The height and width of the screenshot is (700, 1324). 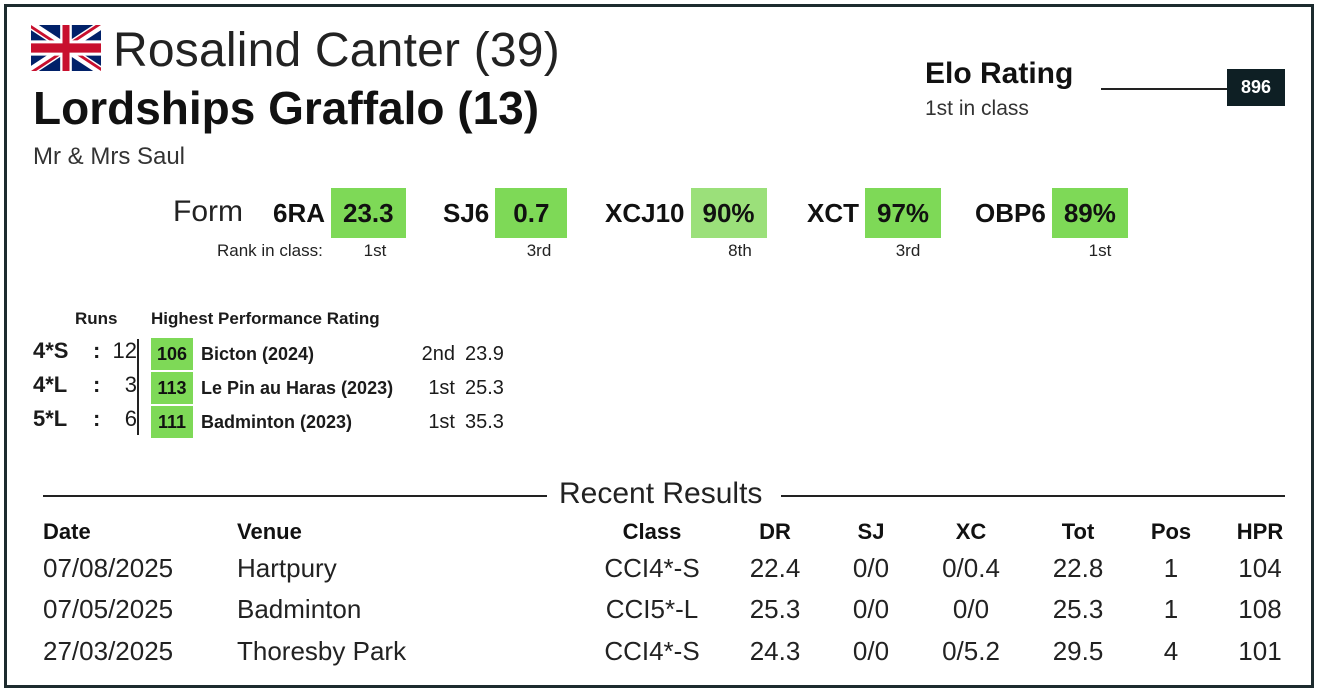 What do you see at coordinates (531, 213) in the screenshot?
I see `metric-value: 0.7` at bounding box center [531, 213].